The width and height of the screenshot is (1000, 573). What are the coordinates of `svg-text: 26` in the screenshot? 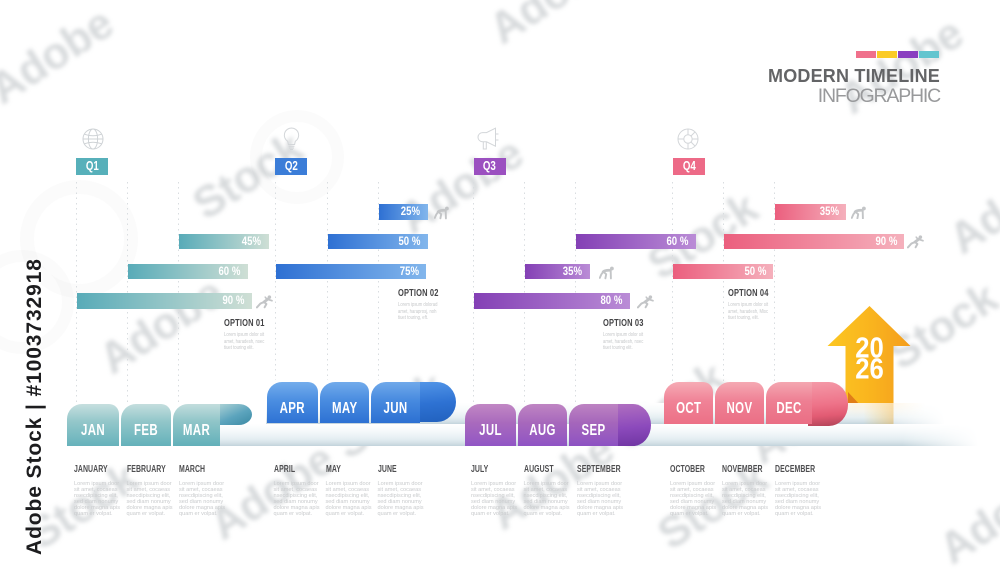 It's located at (869, 370).